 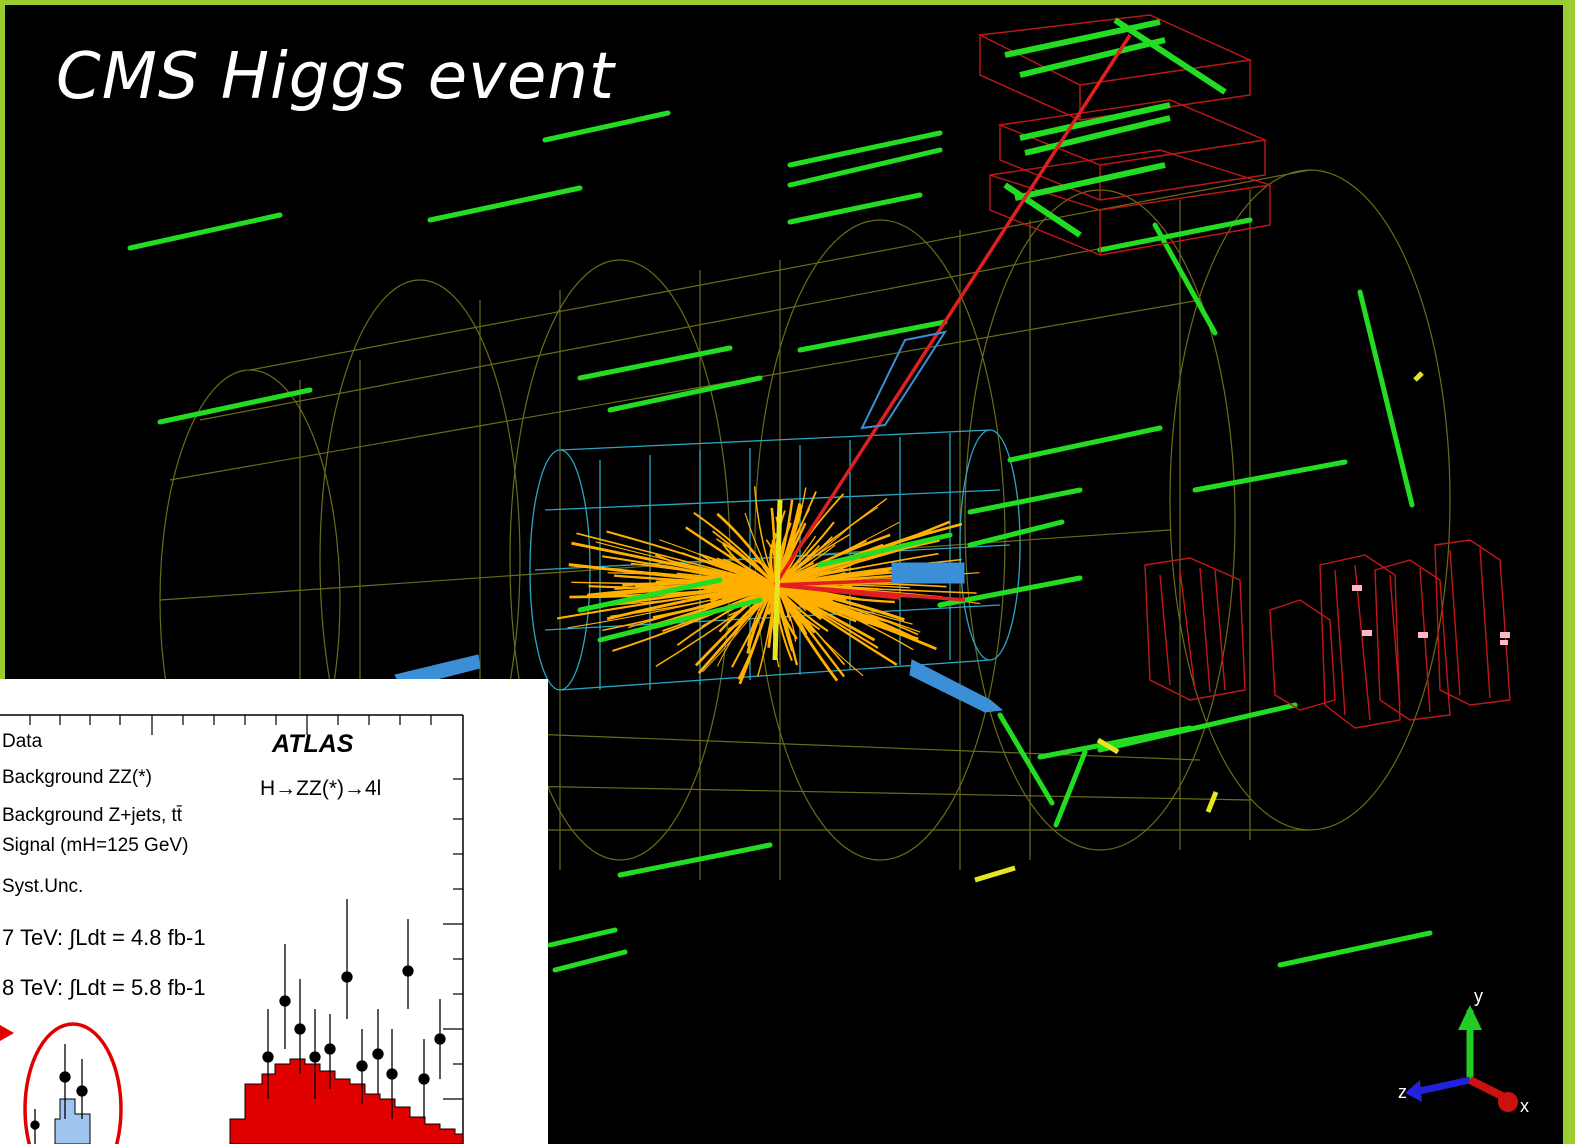 What do you see at coordinates (104, 937) in the screenshot?
I see `lumi-7tev: 7 TeV: ∫Ldt = 4.8 fb-1` at bounding box center [104, 937].